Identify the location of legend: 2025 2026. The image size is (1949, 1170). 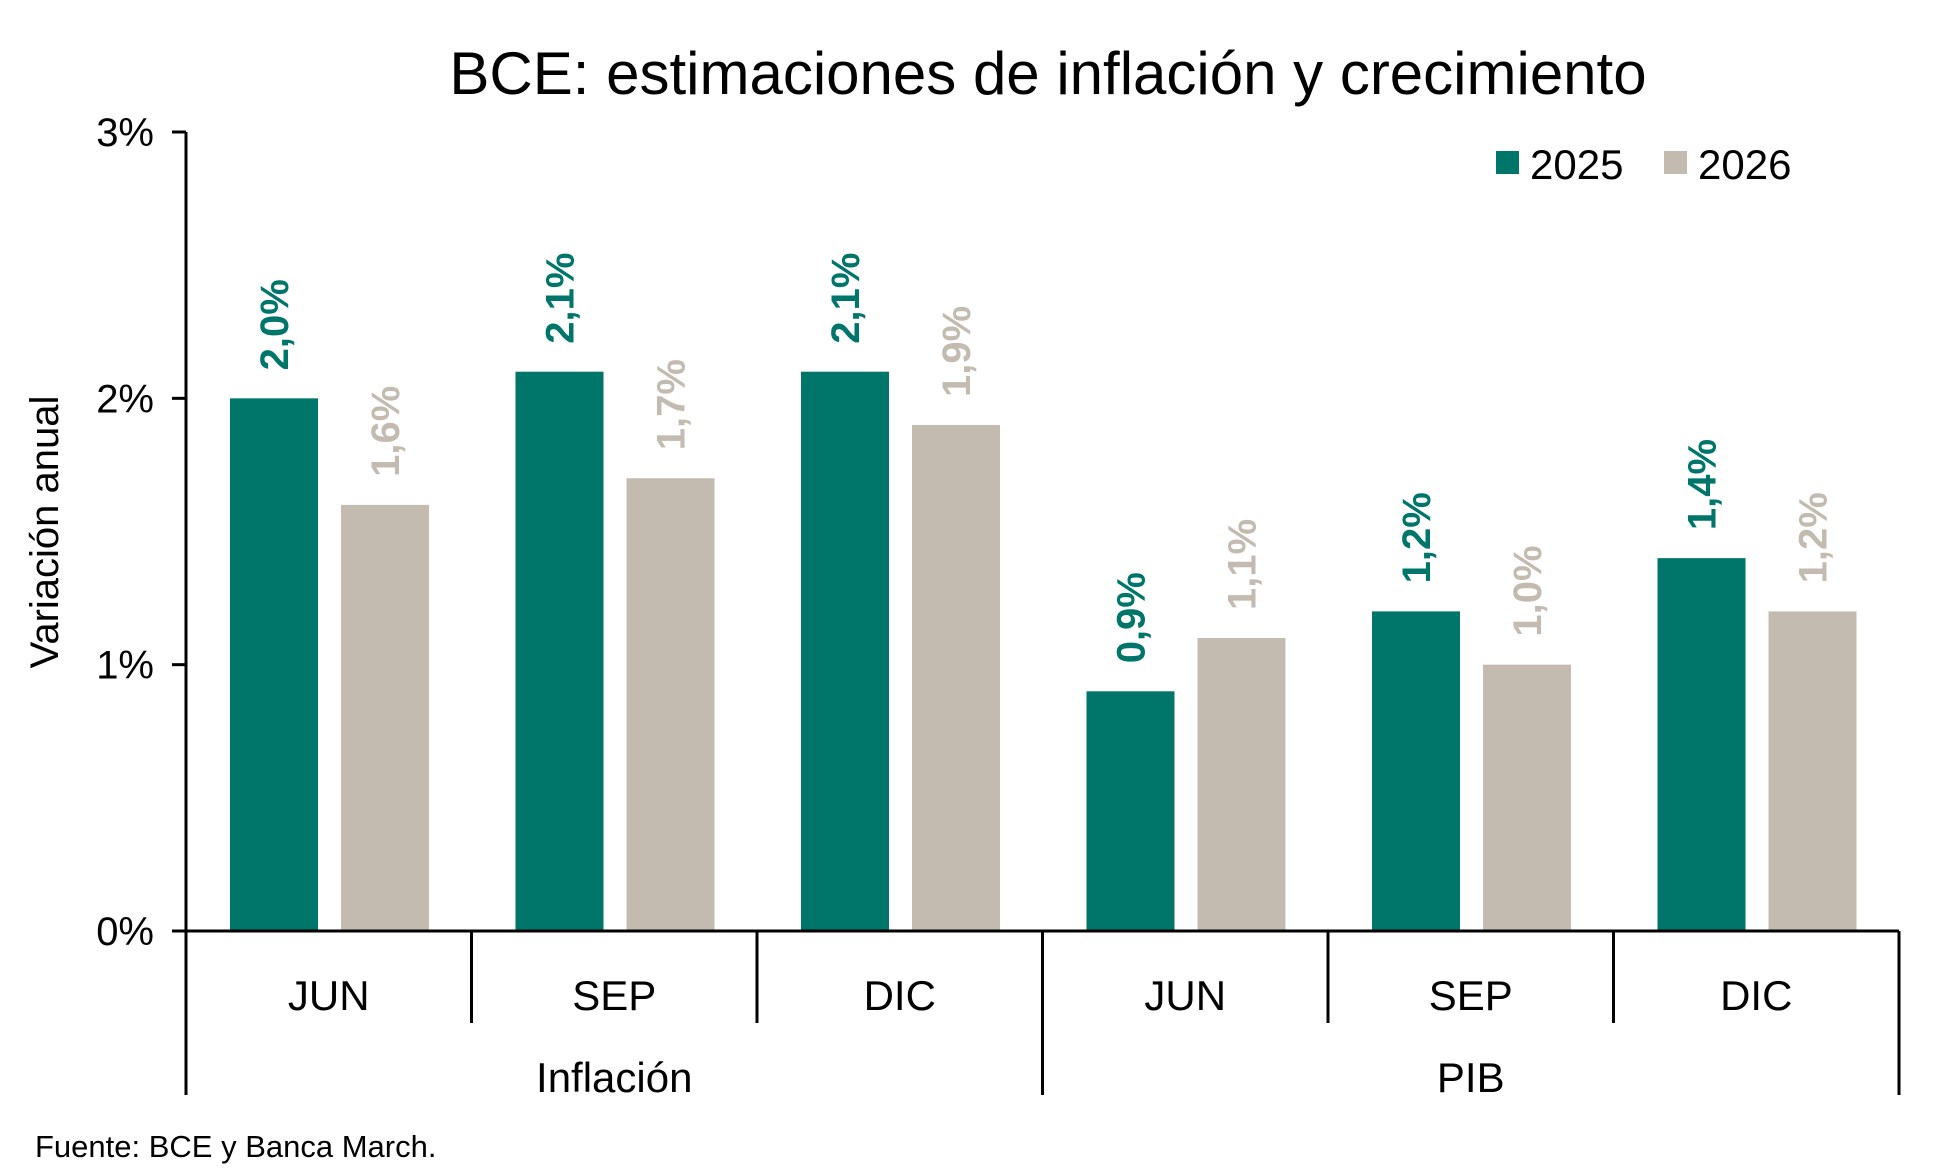
(1643, 164).